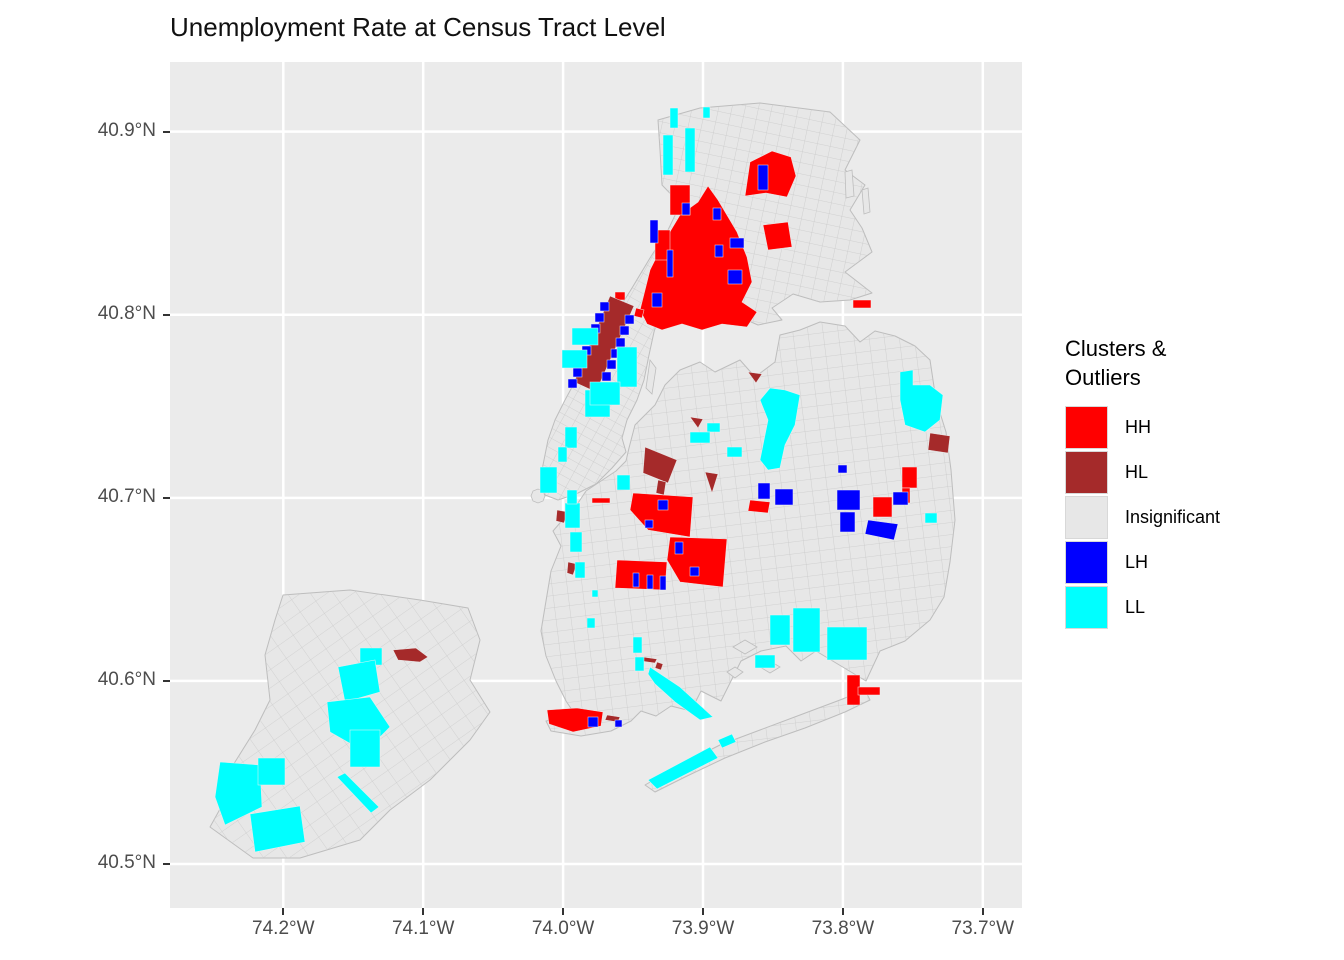  Describe the element at coordinates (126, 496) in the screenshot. I see `y-tick-label: 40.7°N` at that location.